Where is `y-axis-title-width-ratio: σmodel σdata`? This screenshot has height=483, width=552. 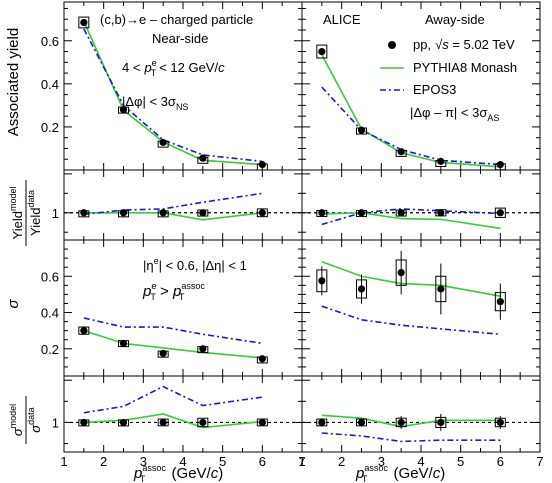
y-axis-title-width-ratio: σmodel σdata is located at coordinates (25, 420).